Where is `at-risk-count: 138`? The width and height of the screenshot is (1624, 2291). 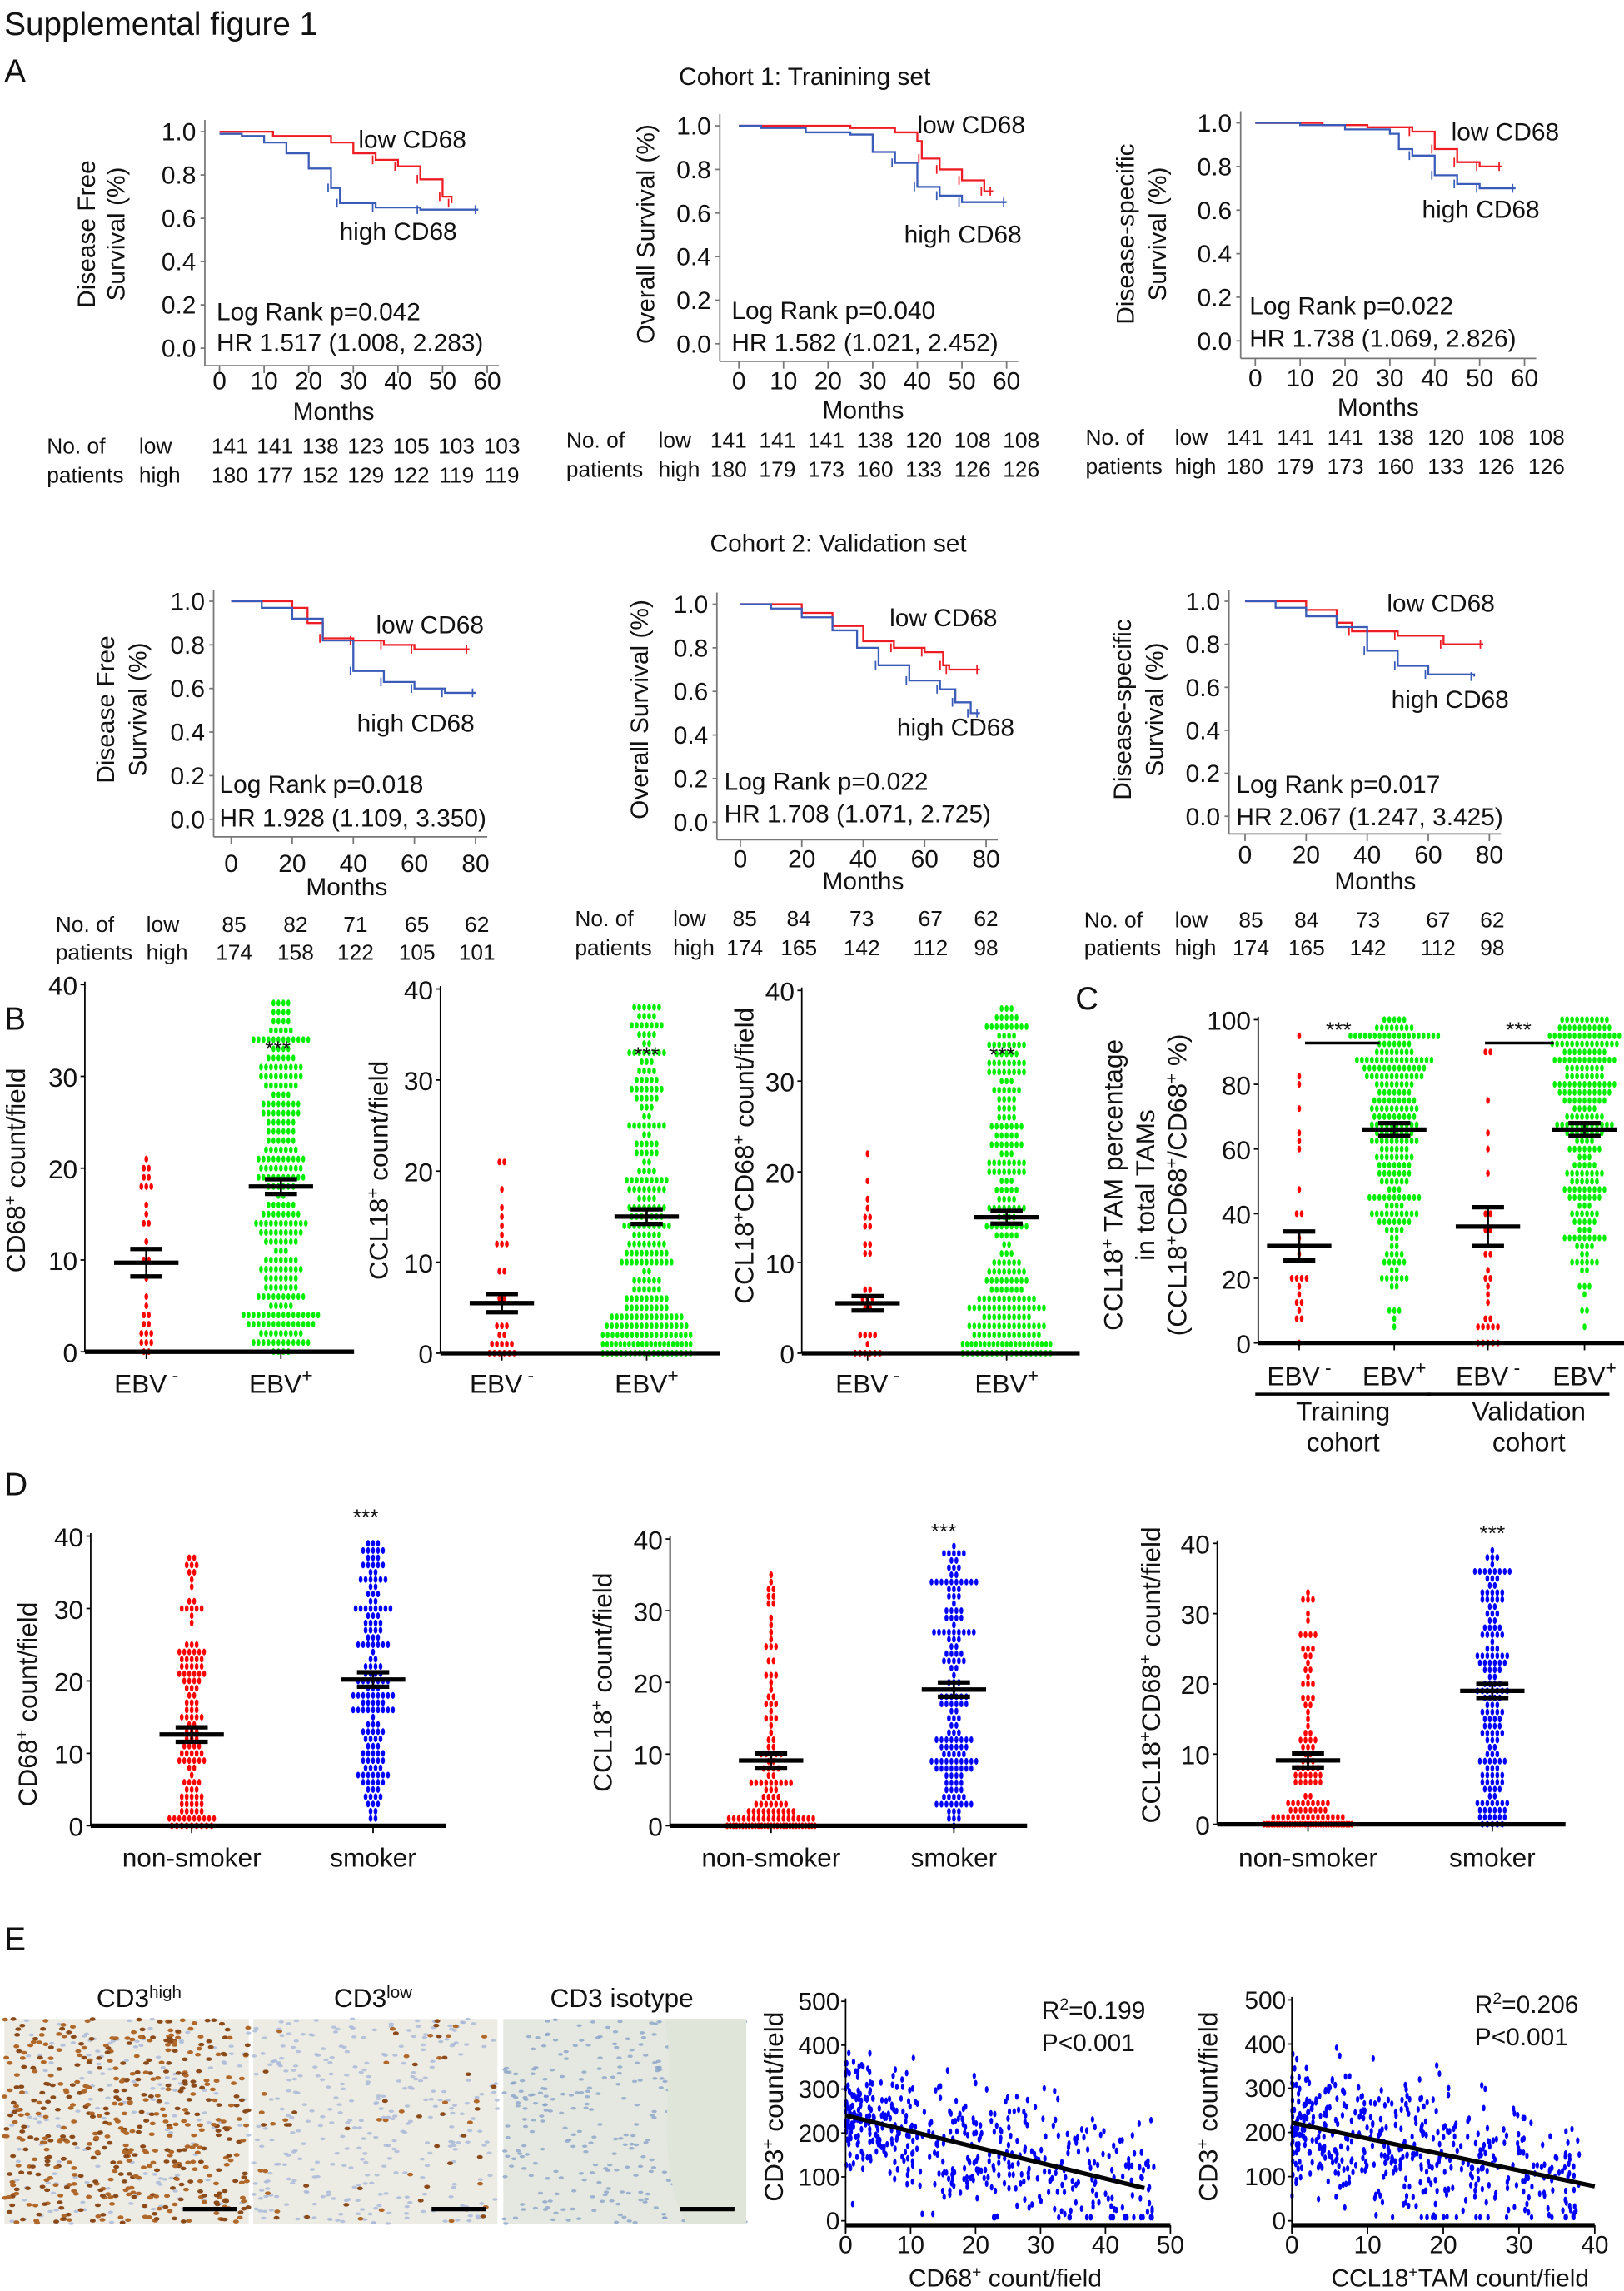 at-risk-count: 138 is located at coordinates (876, 441).